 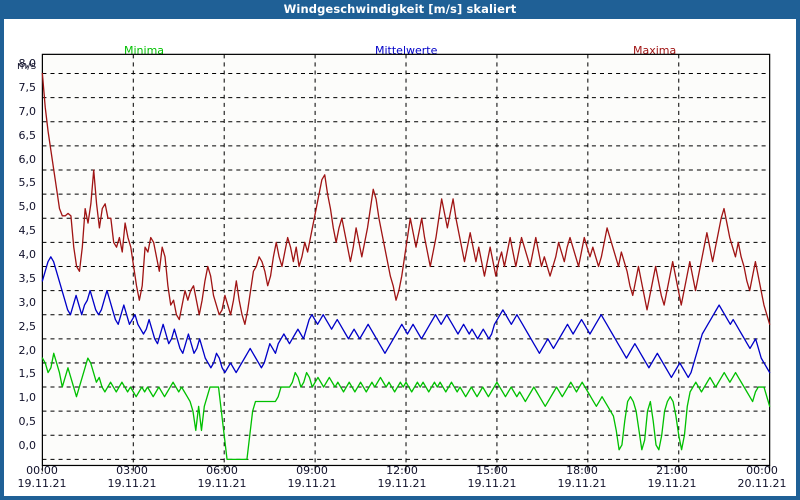 I want to click on y-tick-label: 3,5, so click(x=27, y=278).